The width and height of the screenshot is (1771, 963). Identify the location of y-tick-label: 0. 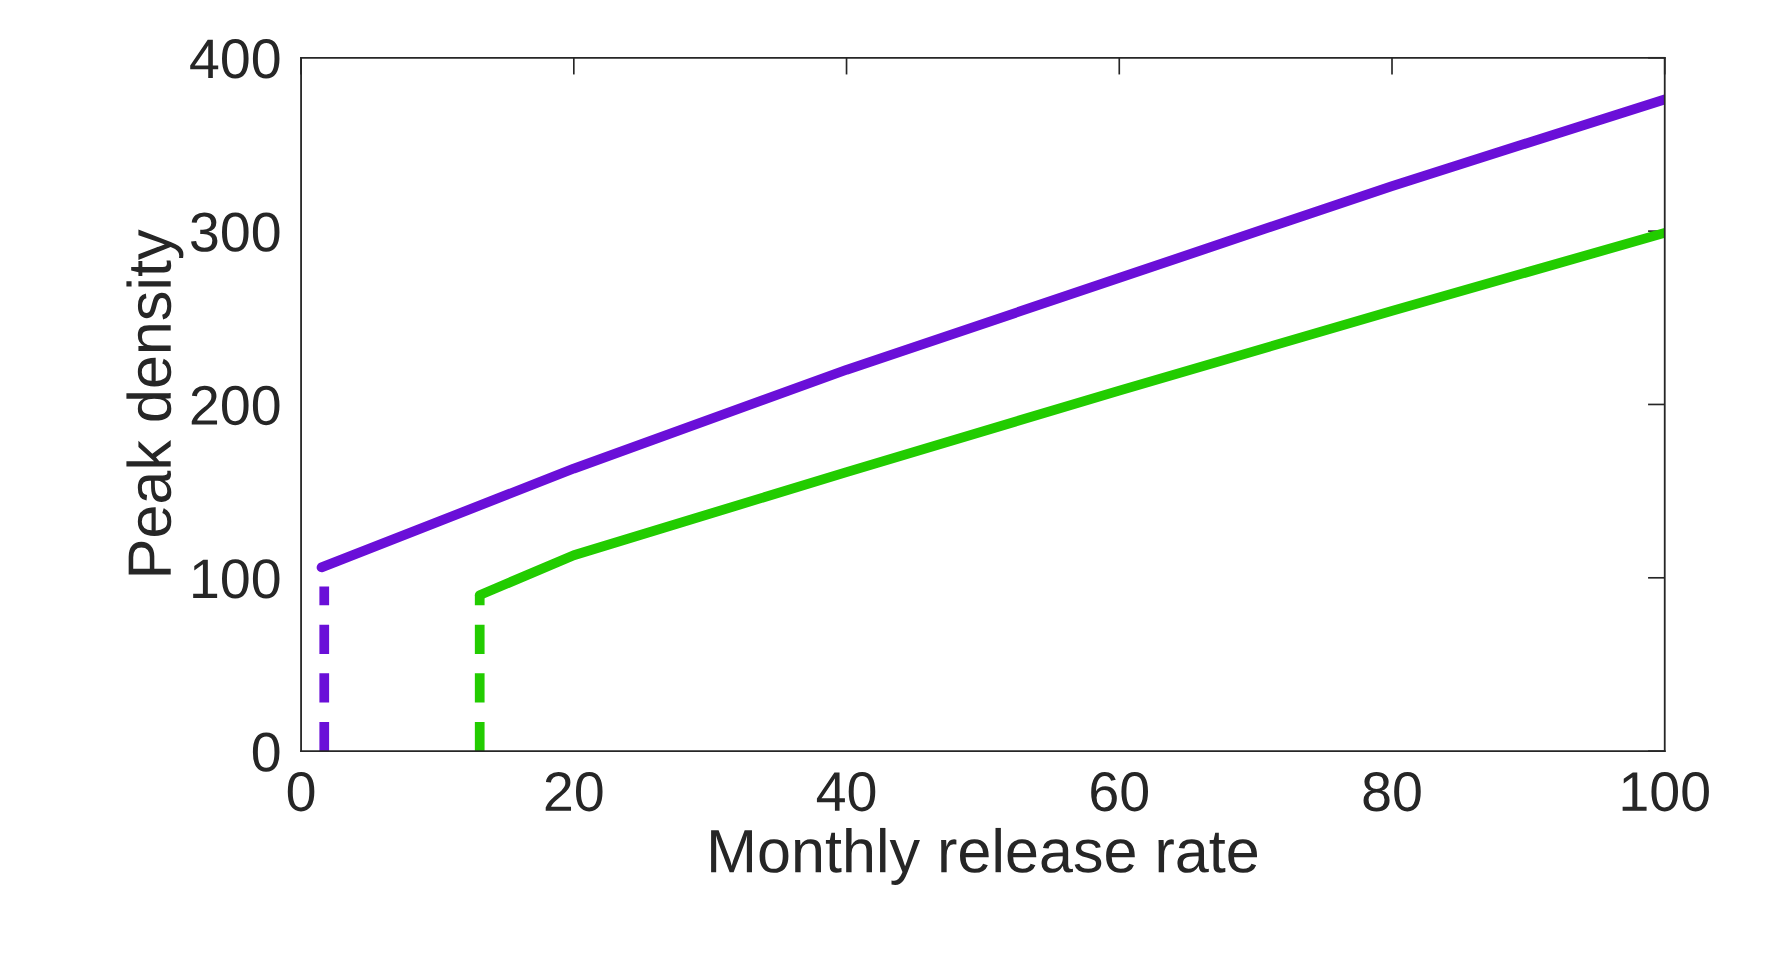
(266, 752).